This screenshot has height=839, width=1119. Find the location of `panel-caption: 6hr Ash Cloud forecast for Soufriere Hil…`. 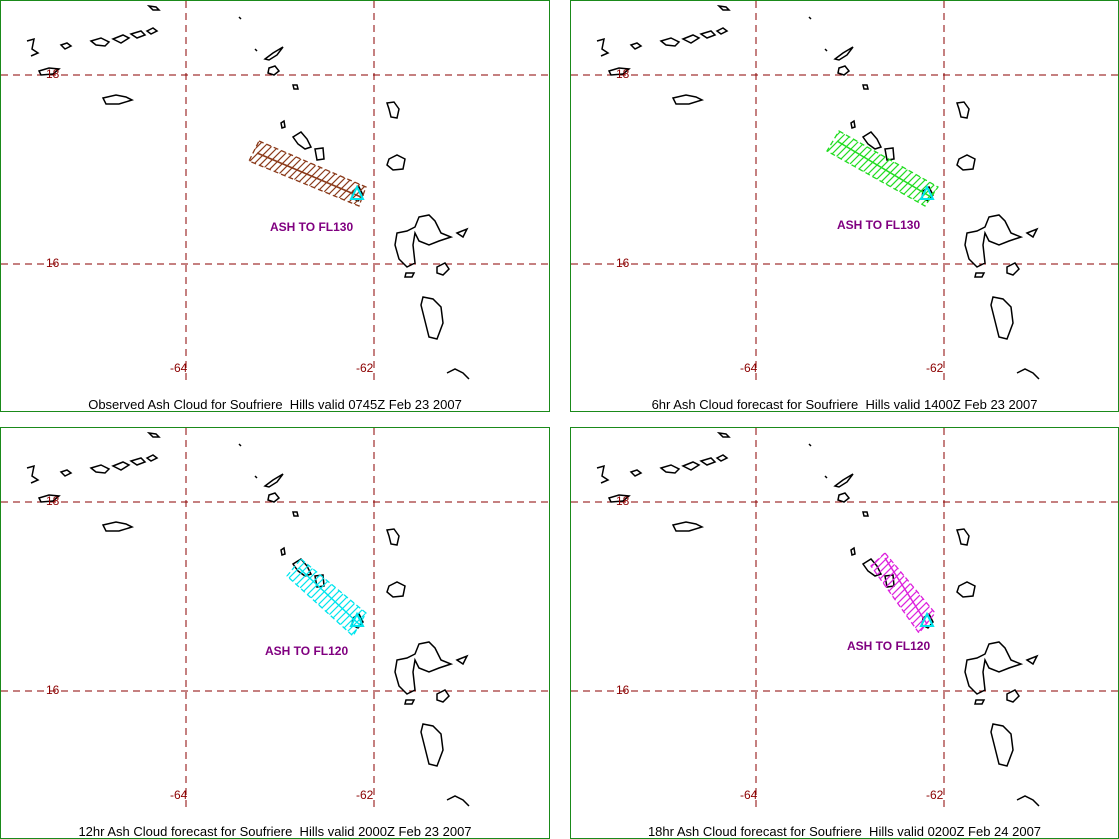

panel-caption: 6hr Ash Cloud forecast for Soufriere Hil… is located at coordinates (844, 404).